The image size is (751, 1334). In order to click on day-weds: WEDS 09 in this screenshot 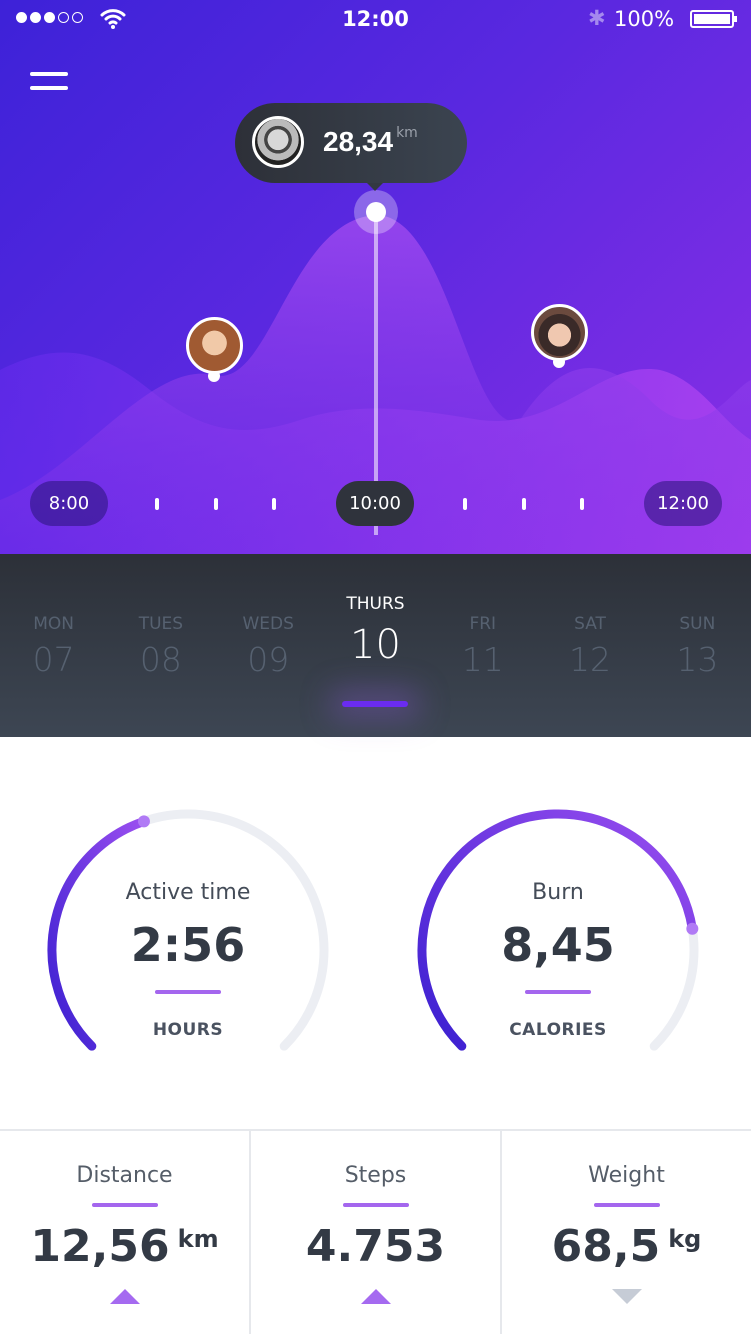, I will do `click(268, 645)`.